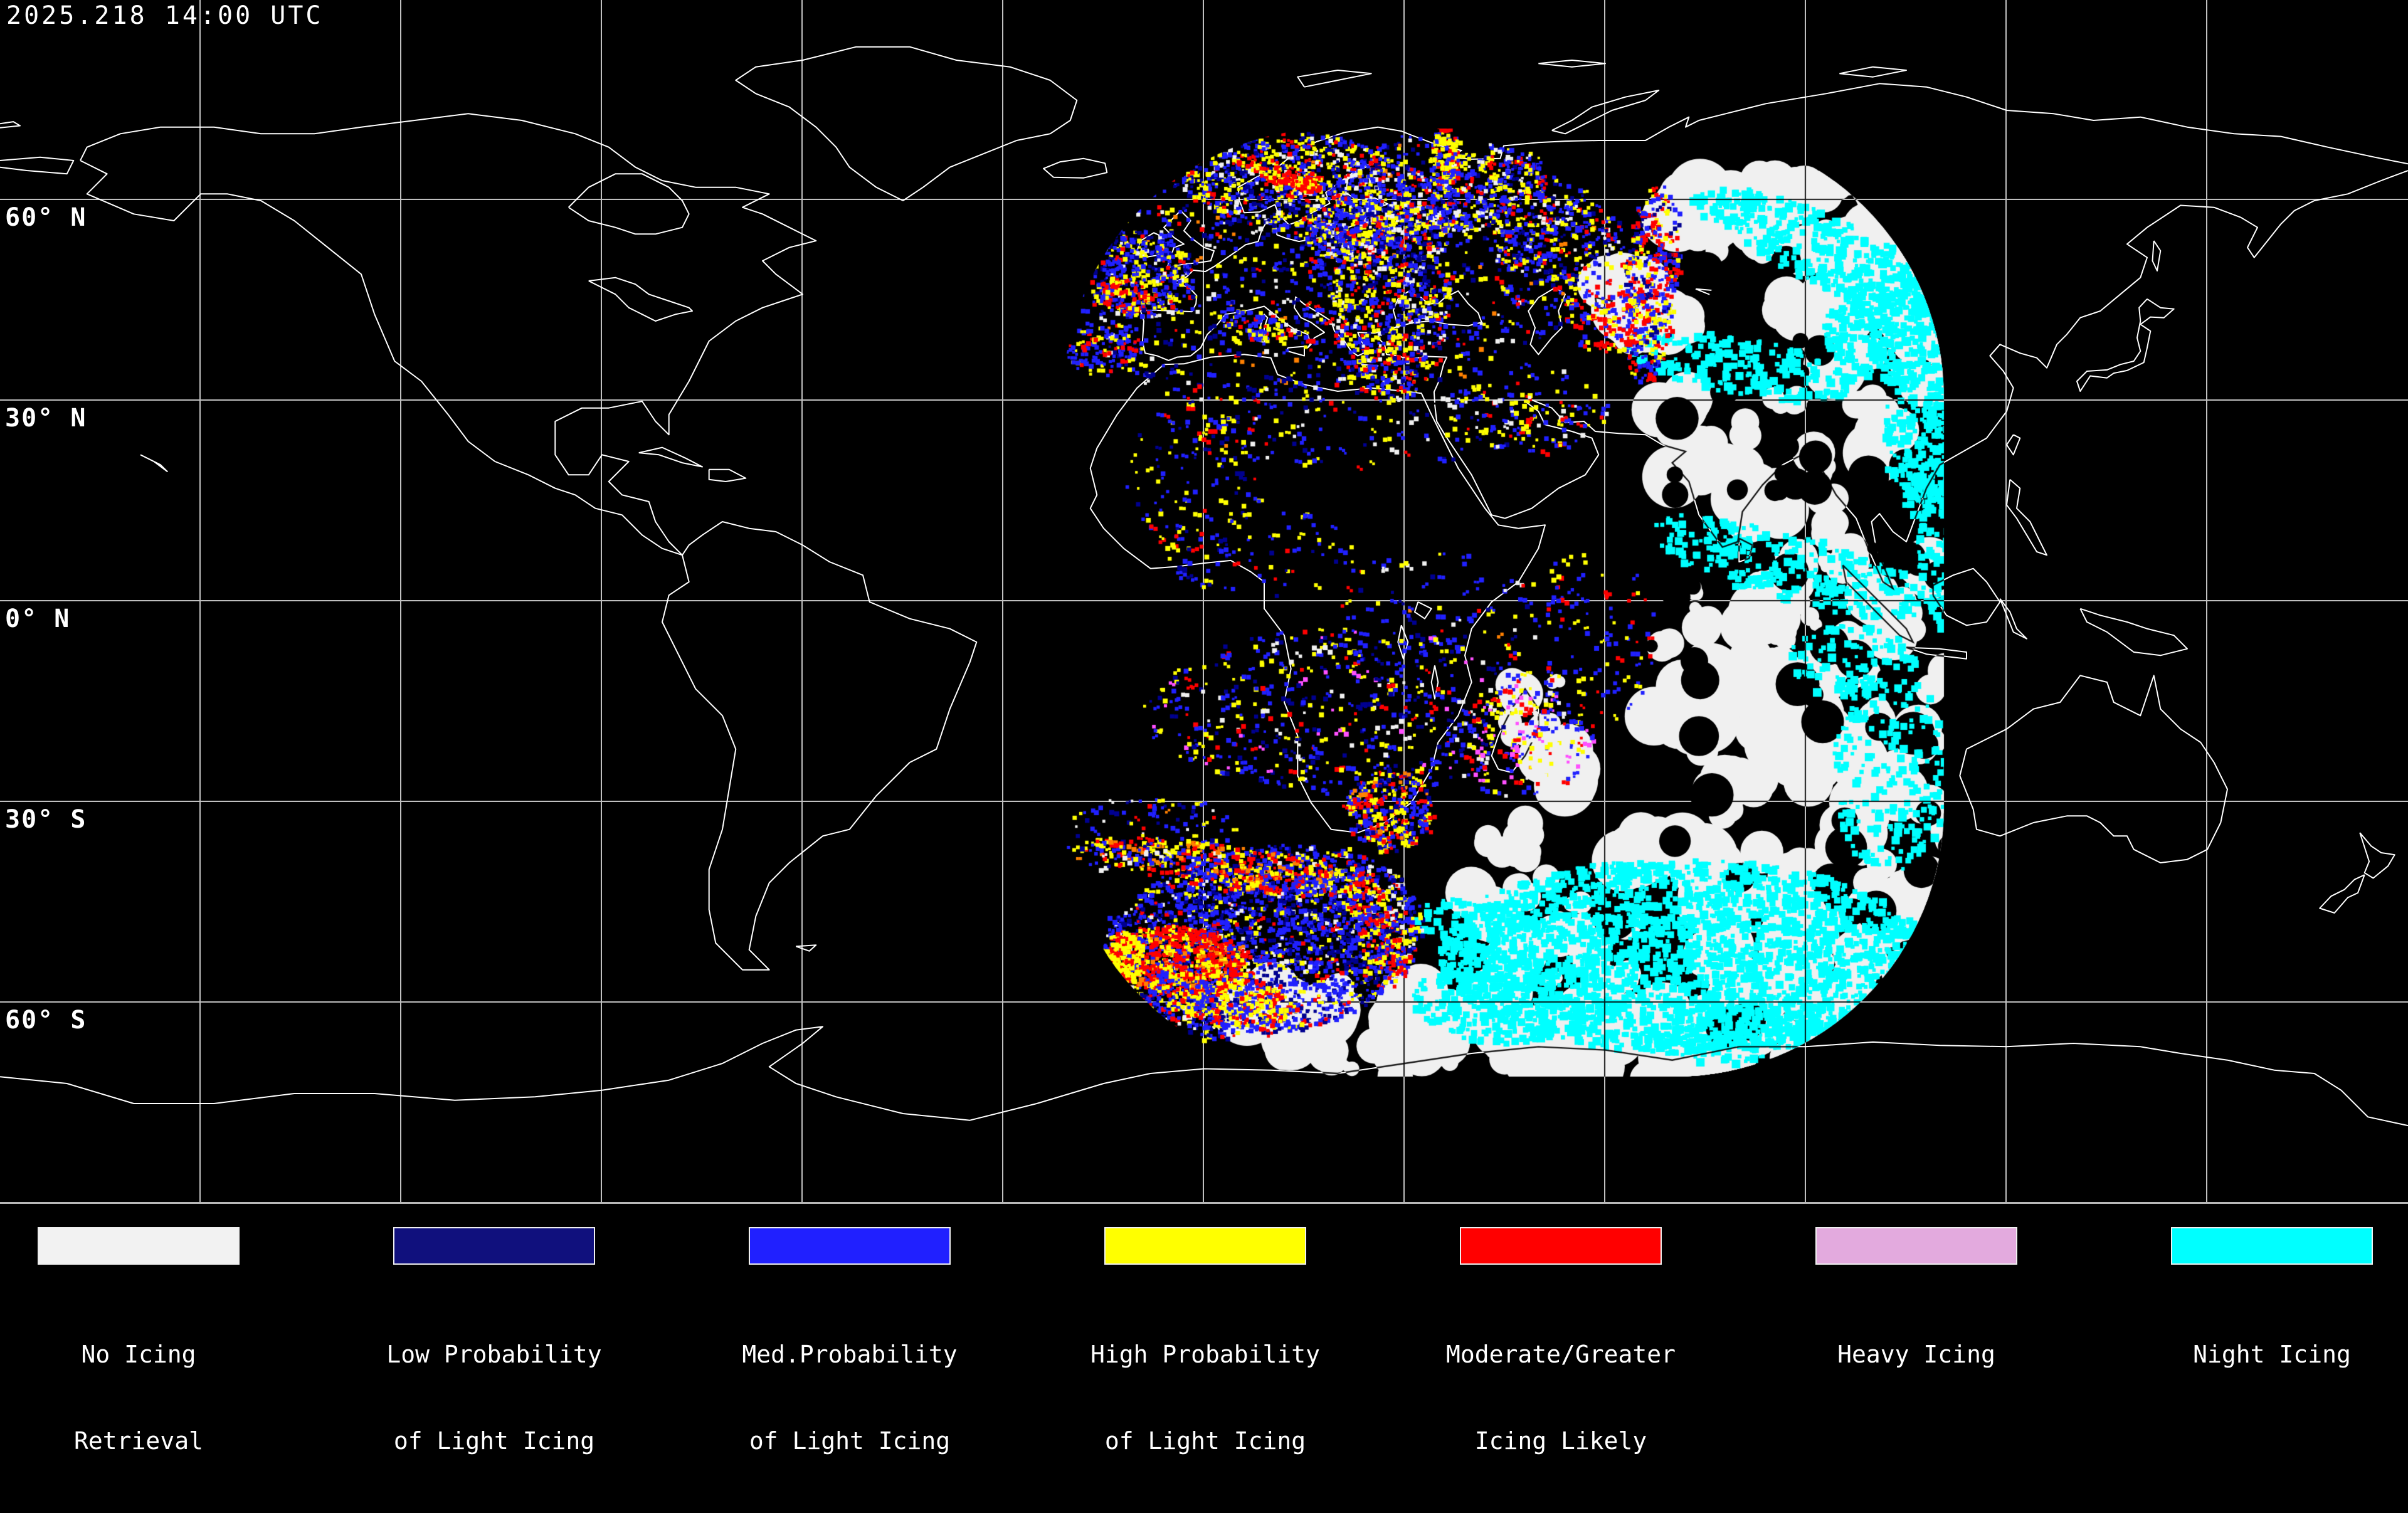 Image resolution: width=2408 pixels, height=1513 pixels. I want to click on legend-item-low-probability: Low Probability of Light Icing, so click(494, 1341).